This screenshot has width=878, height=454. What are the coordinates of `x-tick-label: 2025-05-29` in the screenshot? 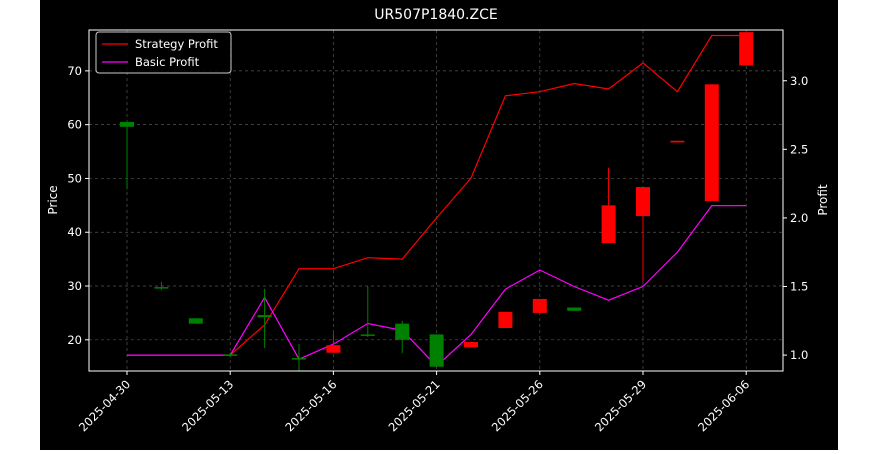 It's located at (620, 405).